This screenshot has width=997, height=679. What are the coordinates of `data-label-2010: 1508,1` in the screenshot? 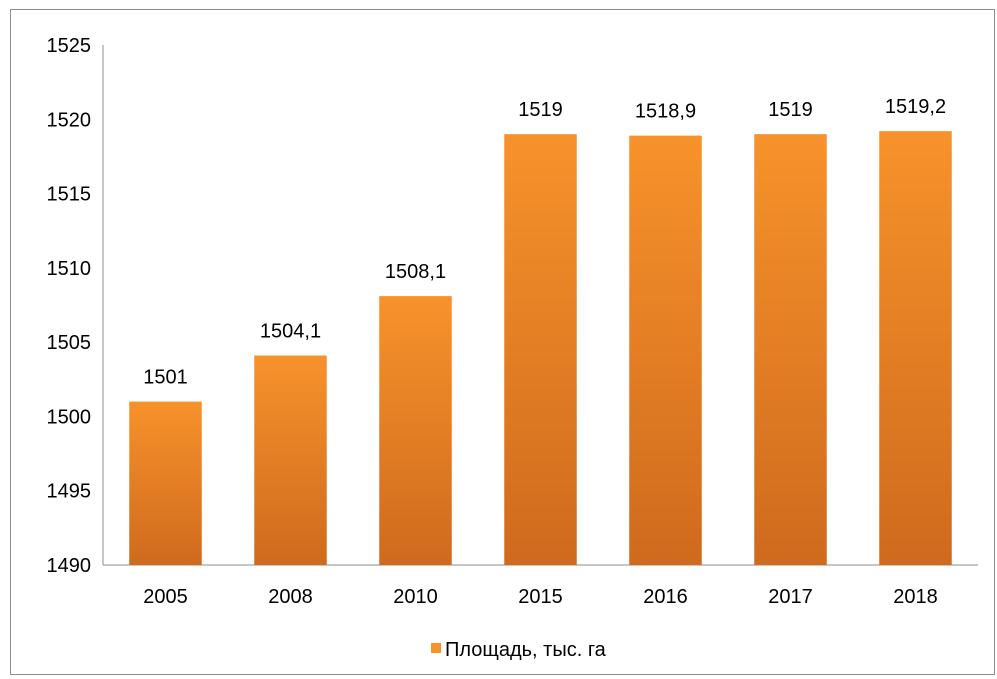 It's located at (415, 272).